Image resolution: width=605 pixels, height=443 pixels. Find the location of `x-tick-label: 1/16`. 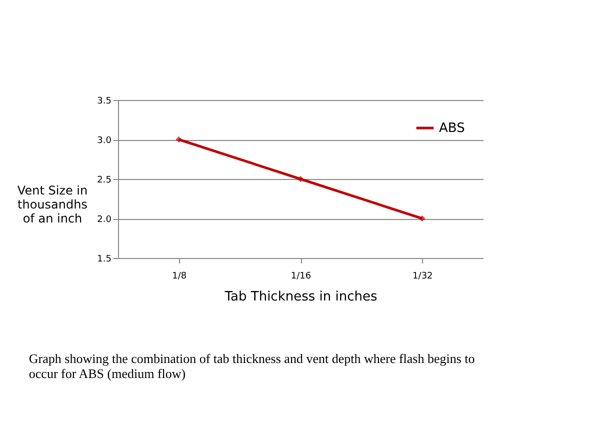

x-tick-label: 1/16 is located at coordinates (301, 277).